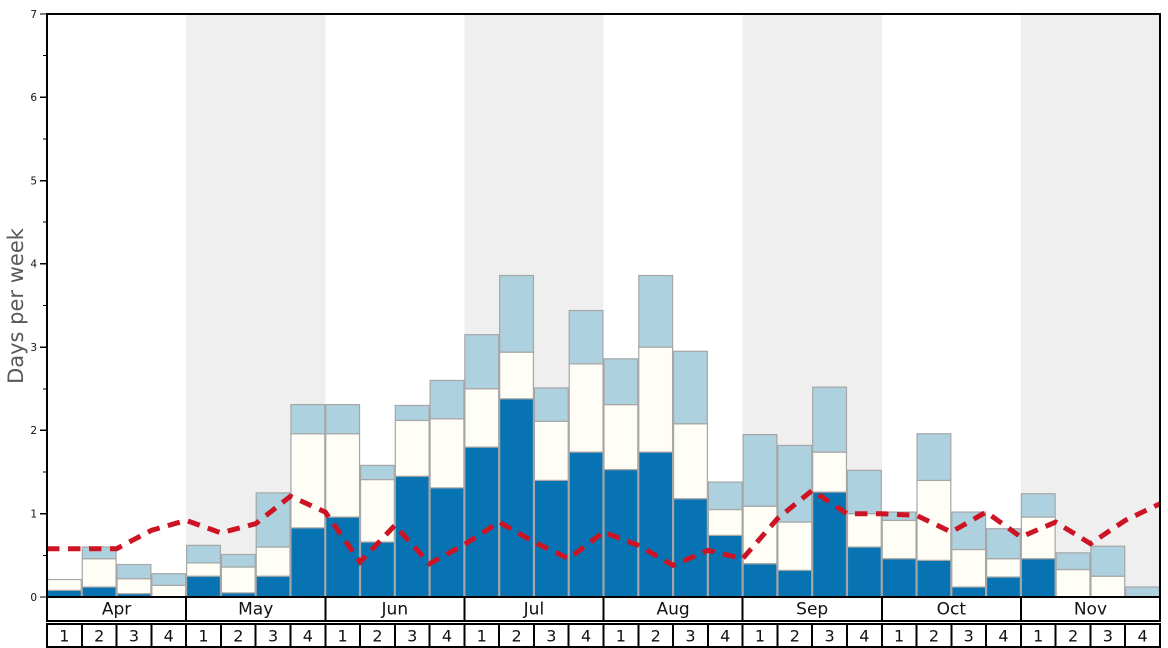  What do you see at coordinates (33, 265) in the screenshot?
I see `y-axis-tick-label: 4` at bounding box center [33, 265].